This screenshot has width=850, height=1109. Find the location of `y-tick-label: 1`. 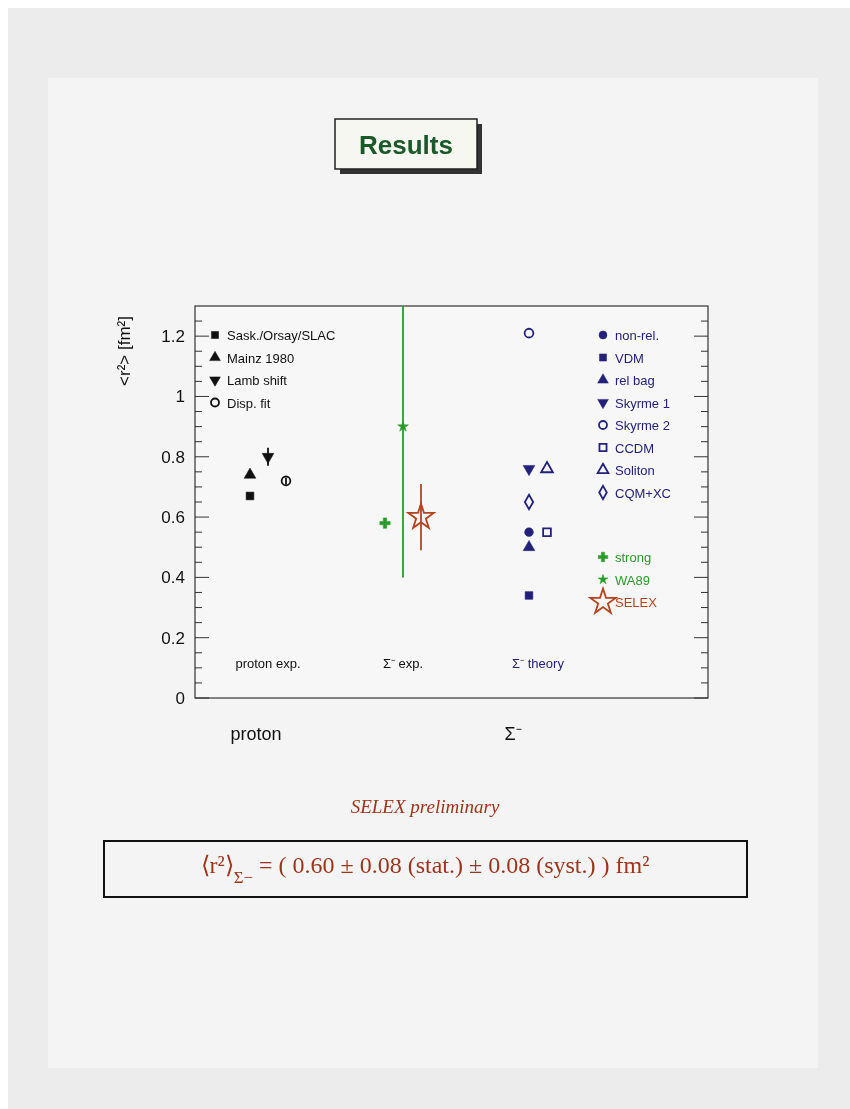

y-tick-label: 1 is located at coordinates (180, 397).